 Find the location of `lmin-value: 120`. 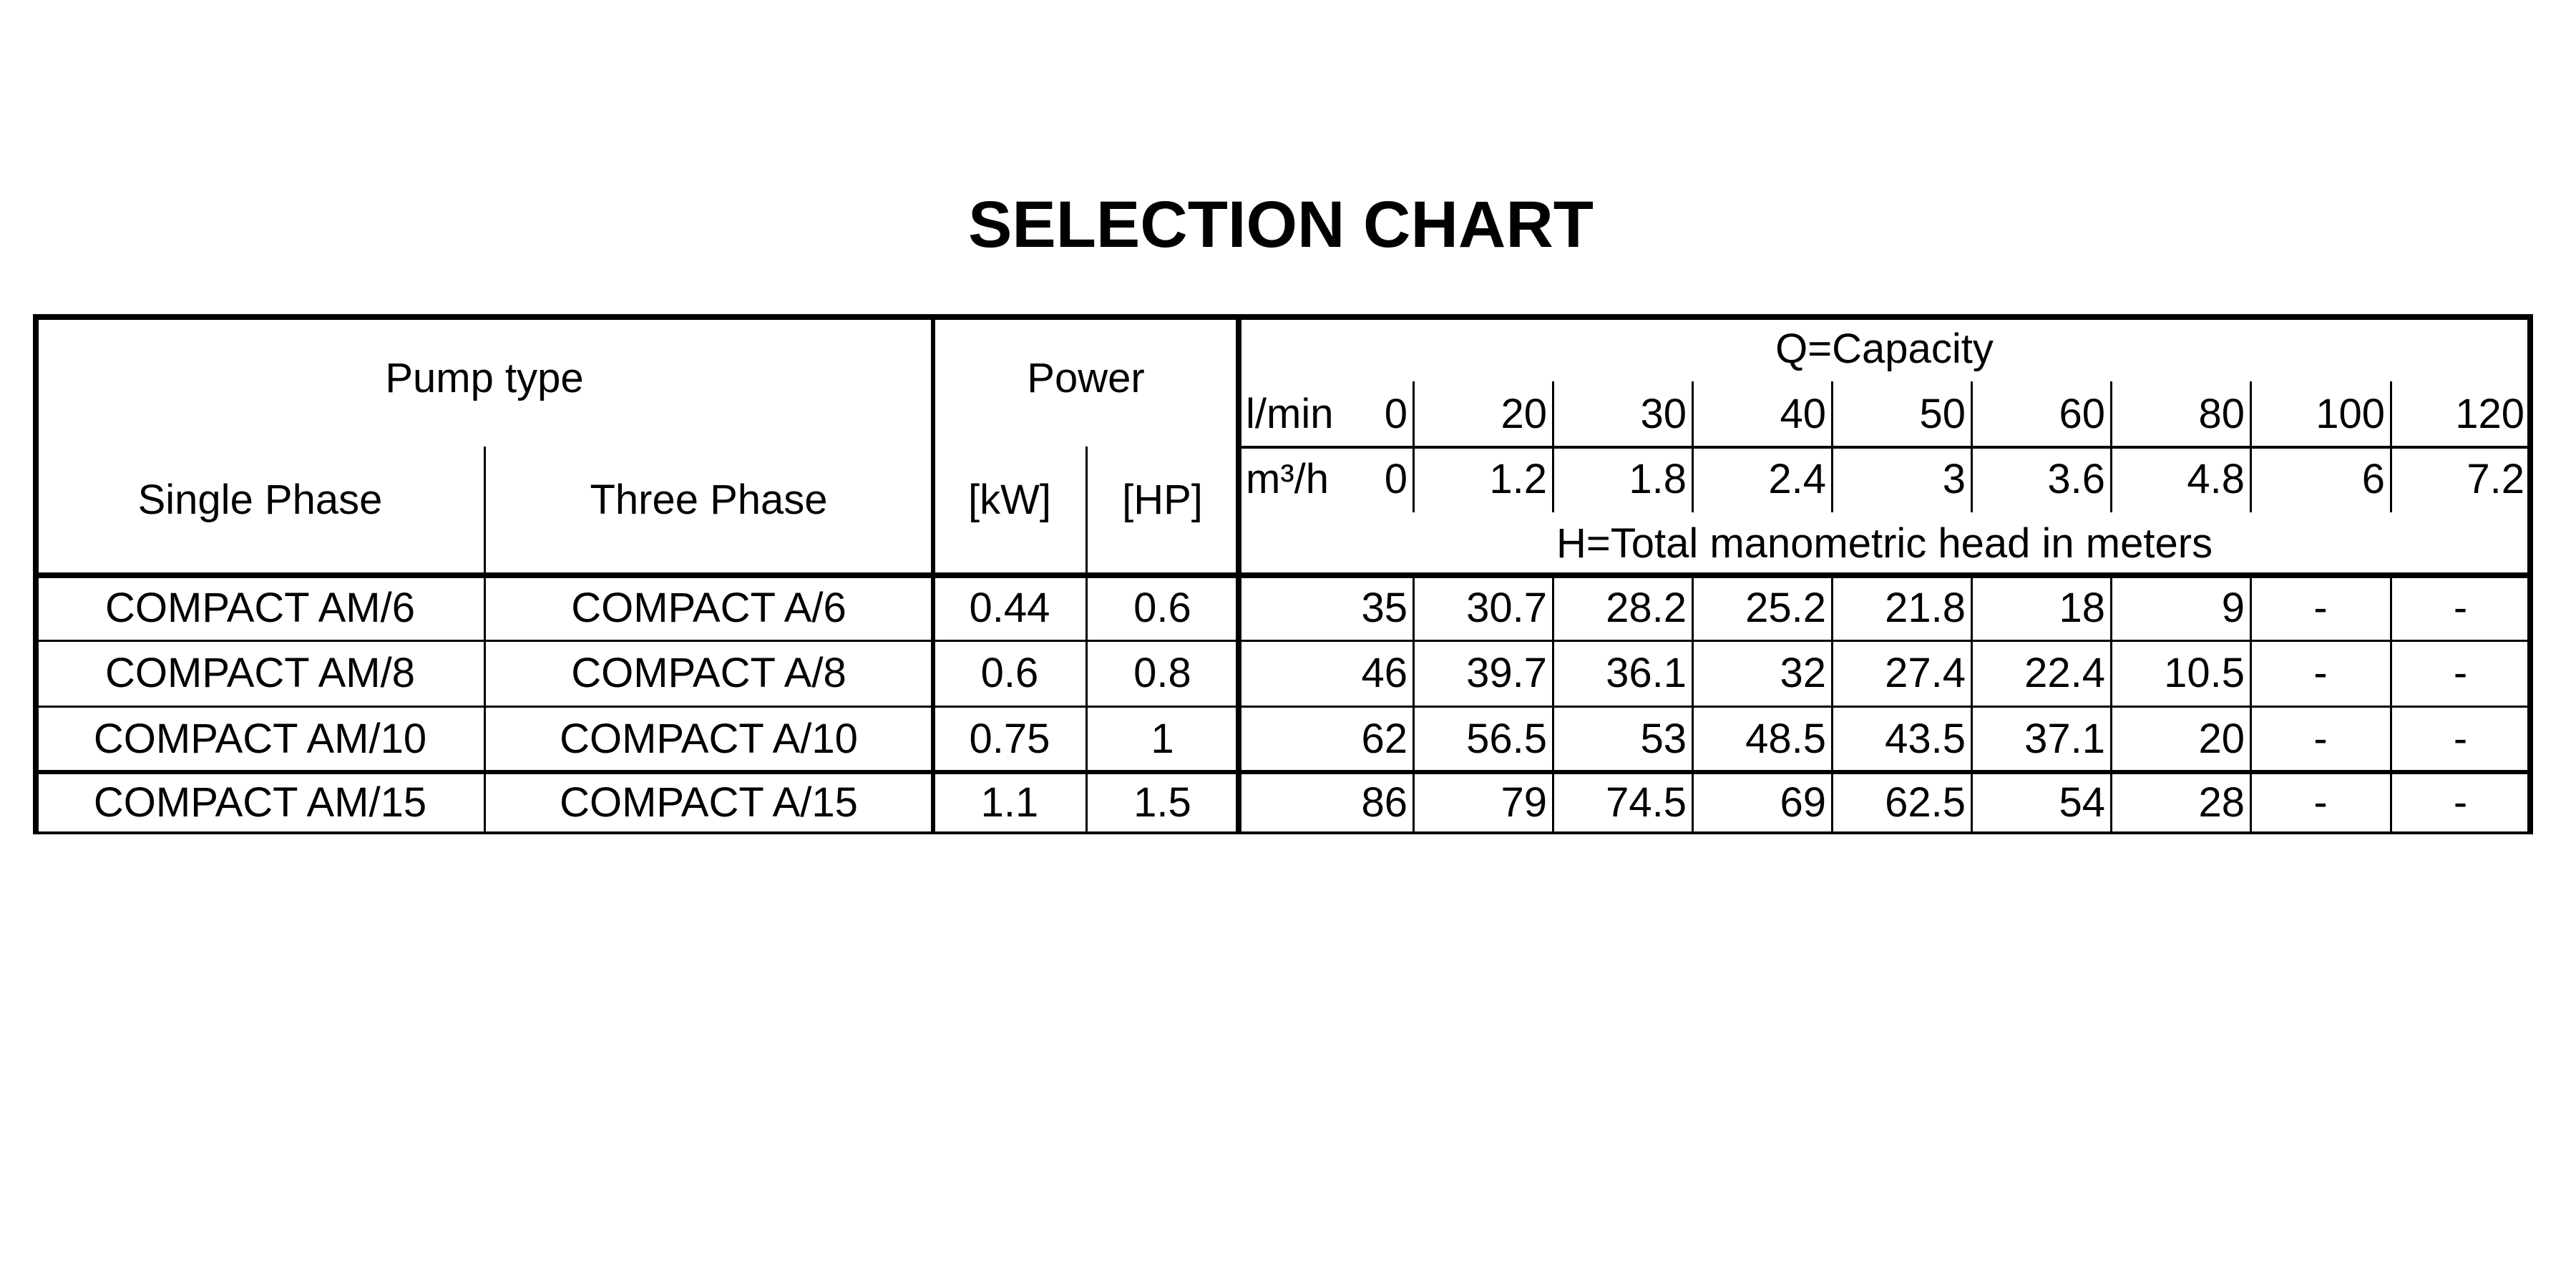

lmin-value: 120 is located at coordinates (2489, 413).